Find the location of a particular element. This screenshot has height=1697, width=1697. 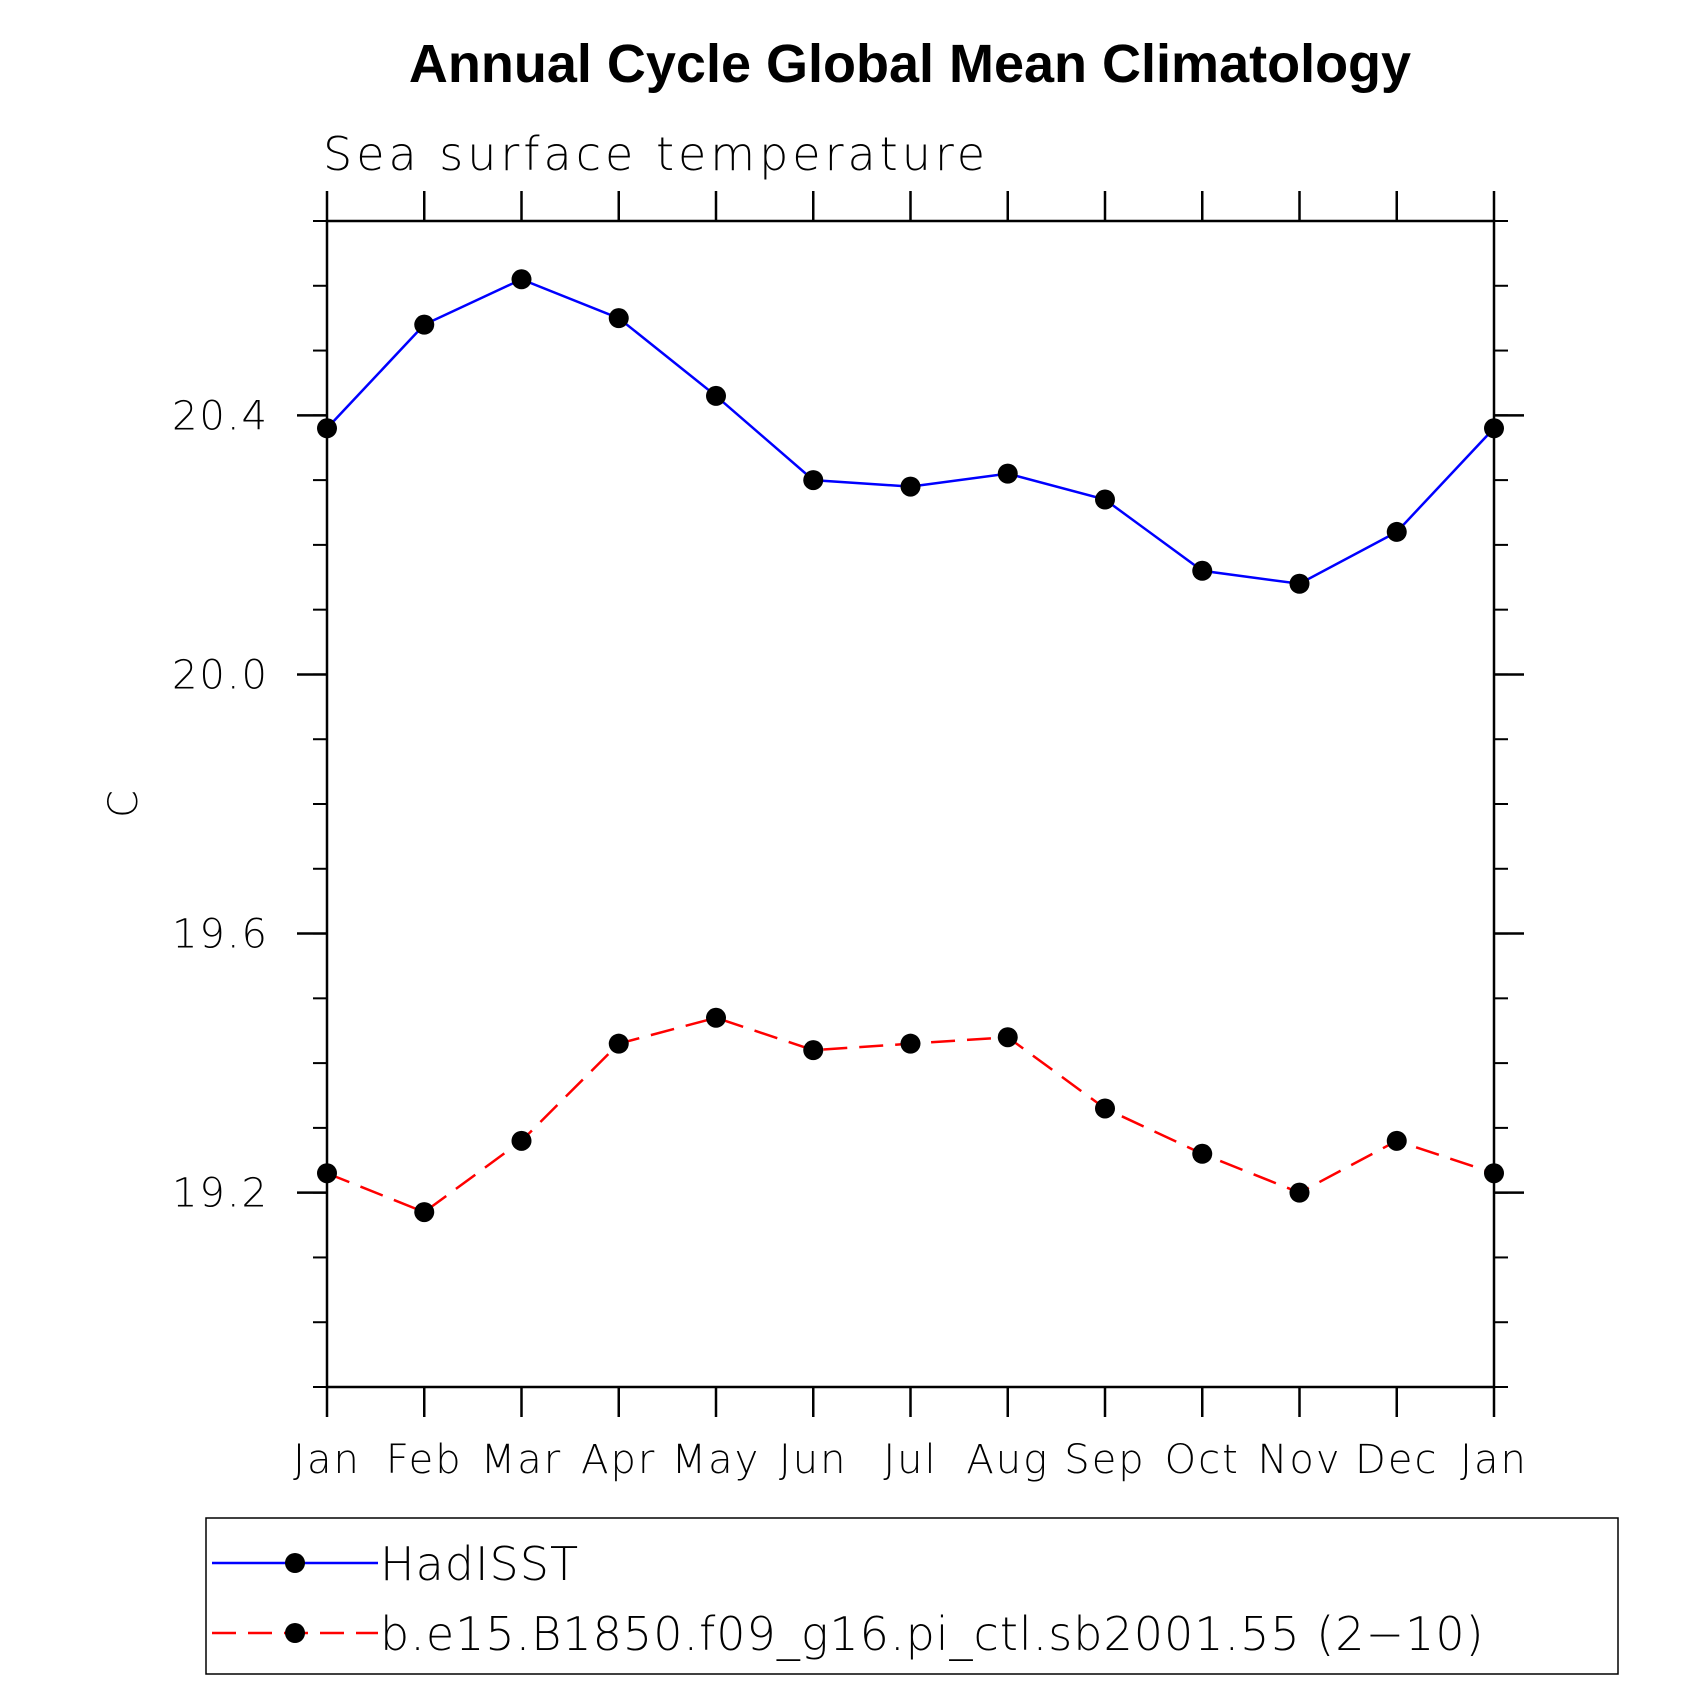

chart-title: Annual Cycle Global Mean Climatology is located at coordinates (910, 64).